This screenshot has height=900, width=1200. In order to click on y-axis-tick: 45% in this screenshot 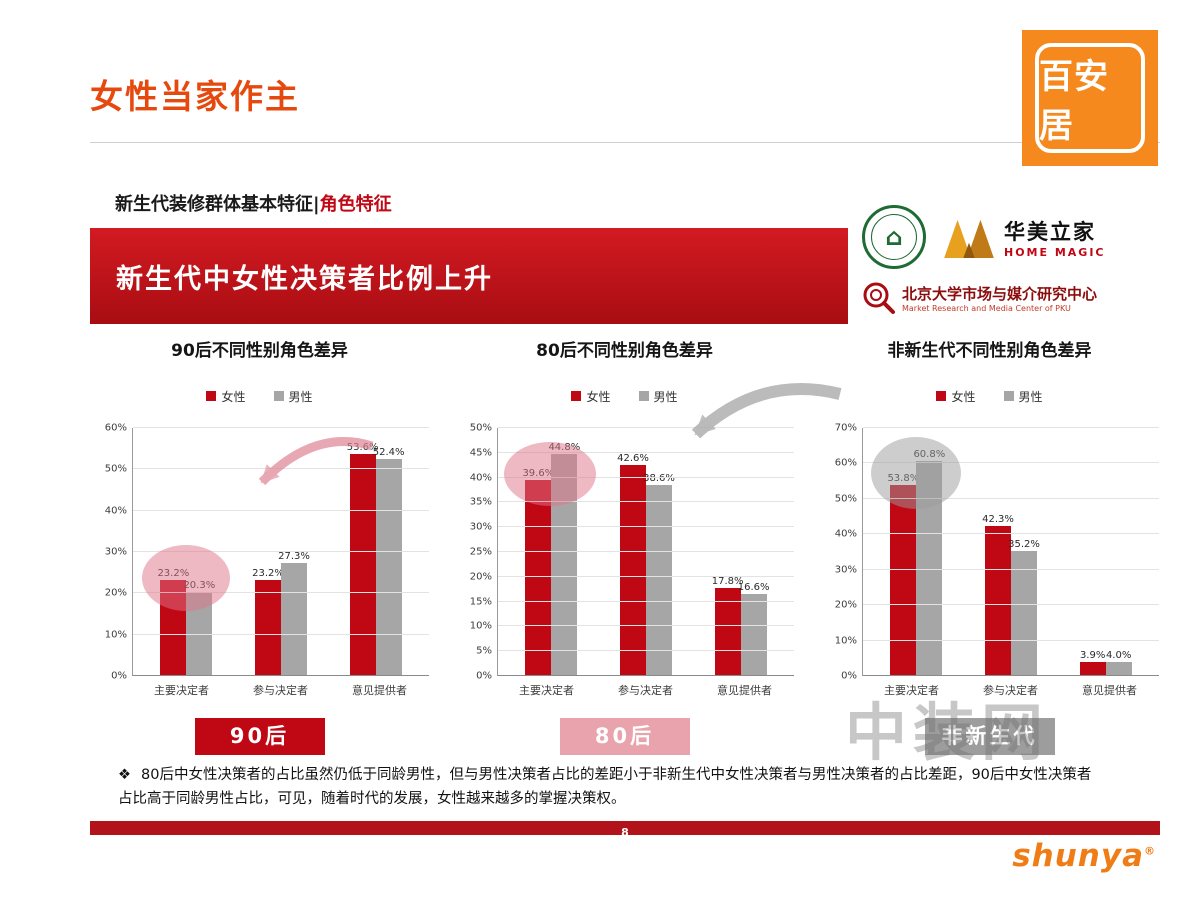, I will do `click(480, 453)`.